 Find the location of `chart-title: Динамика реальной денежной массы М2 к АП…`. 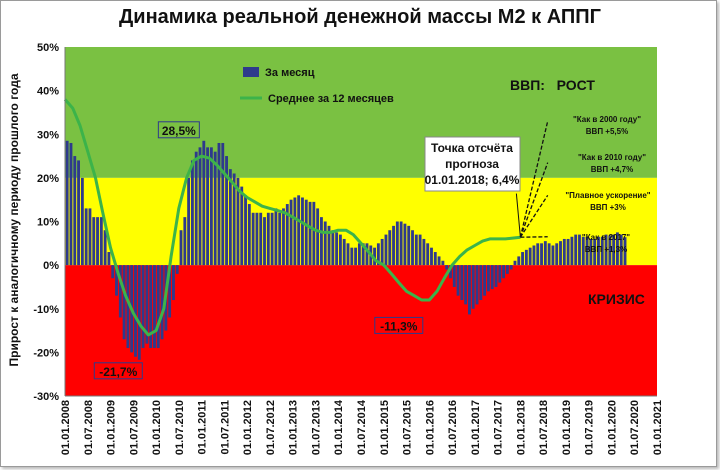

chart-title: Динамика реальной денежной массы М2 к АП… is located at coordinates (360, 17).